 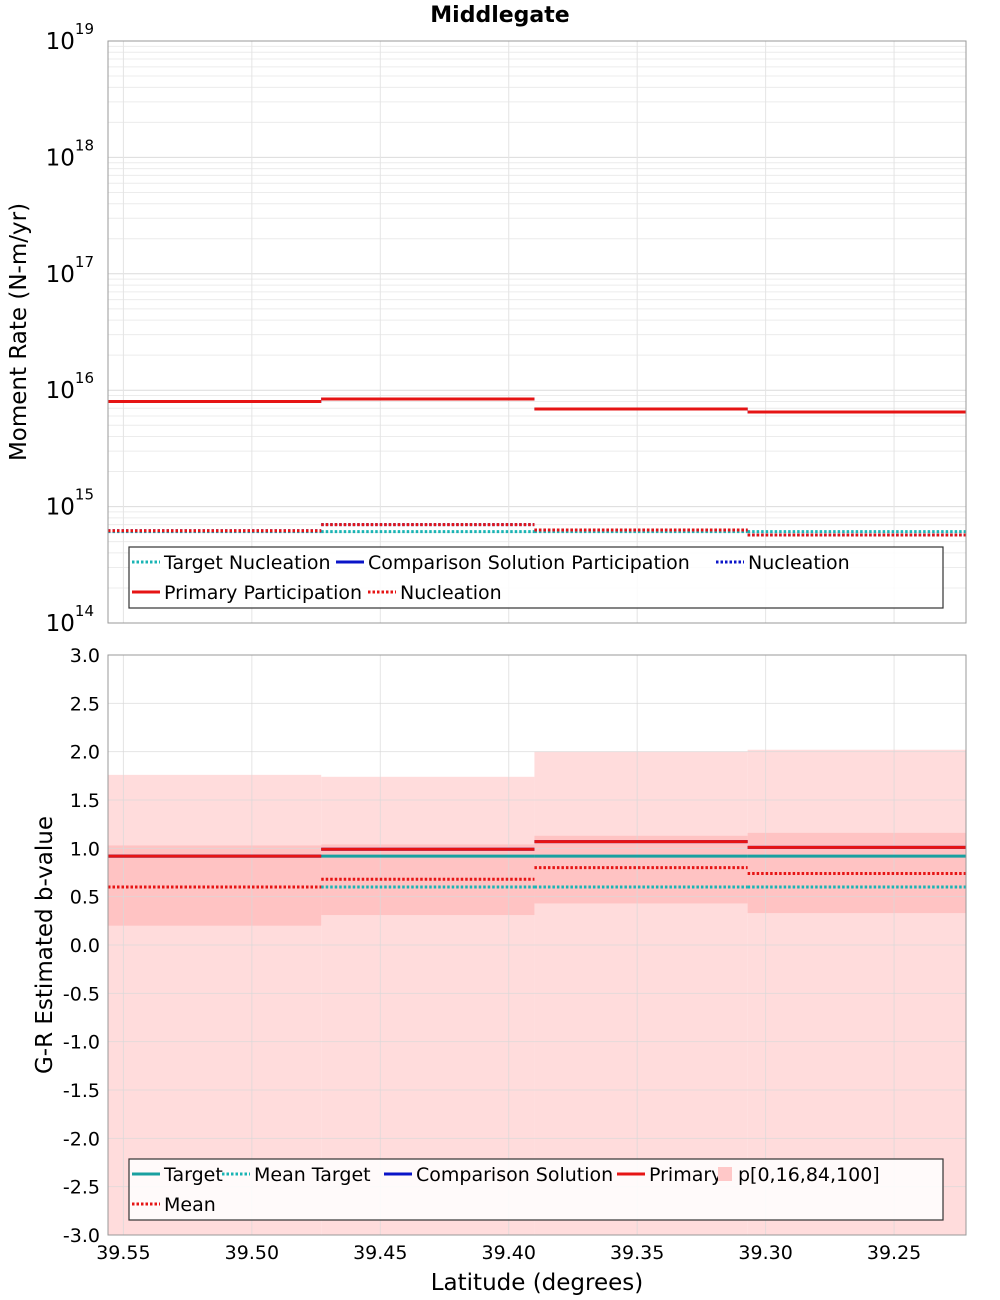 I want to click on legend-entry-mean: Mean, so click(x=174, y=1205).